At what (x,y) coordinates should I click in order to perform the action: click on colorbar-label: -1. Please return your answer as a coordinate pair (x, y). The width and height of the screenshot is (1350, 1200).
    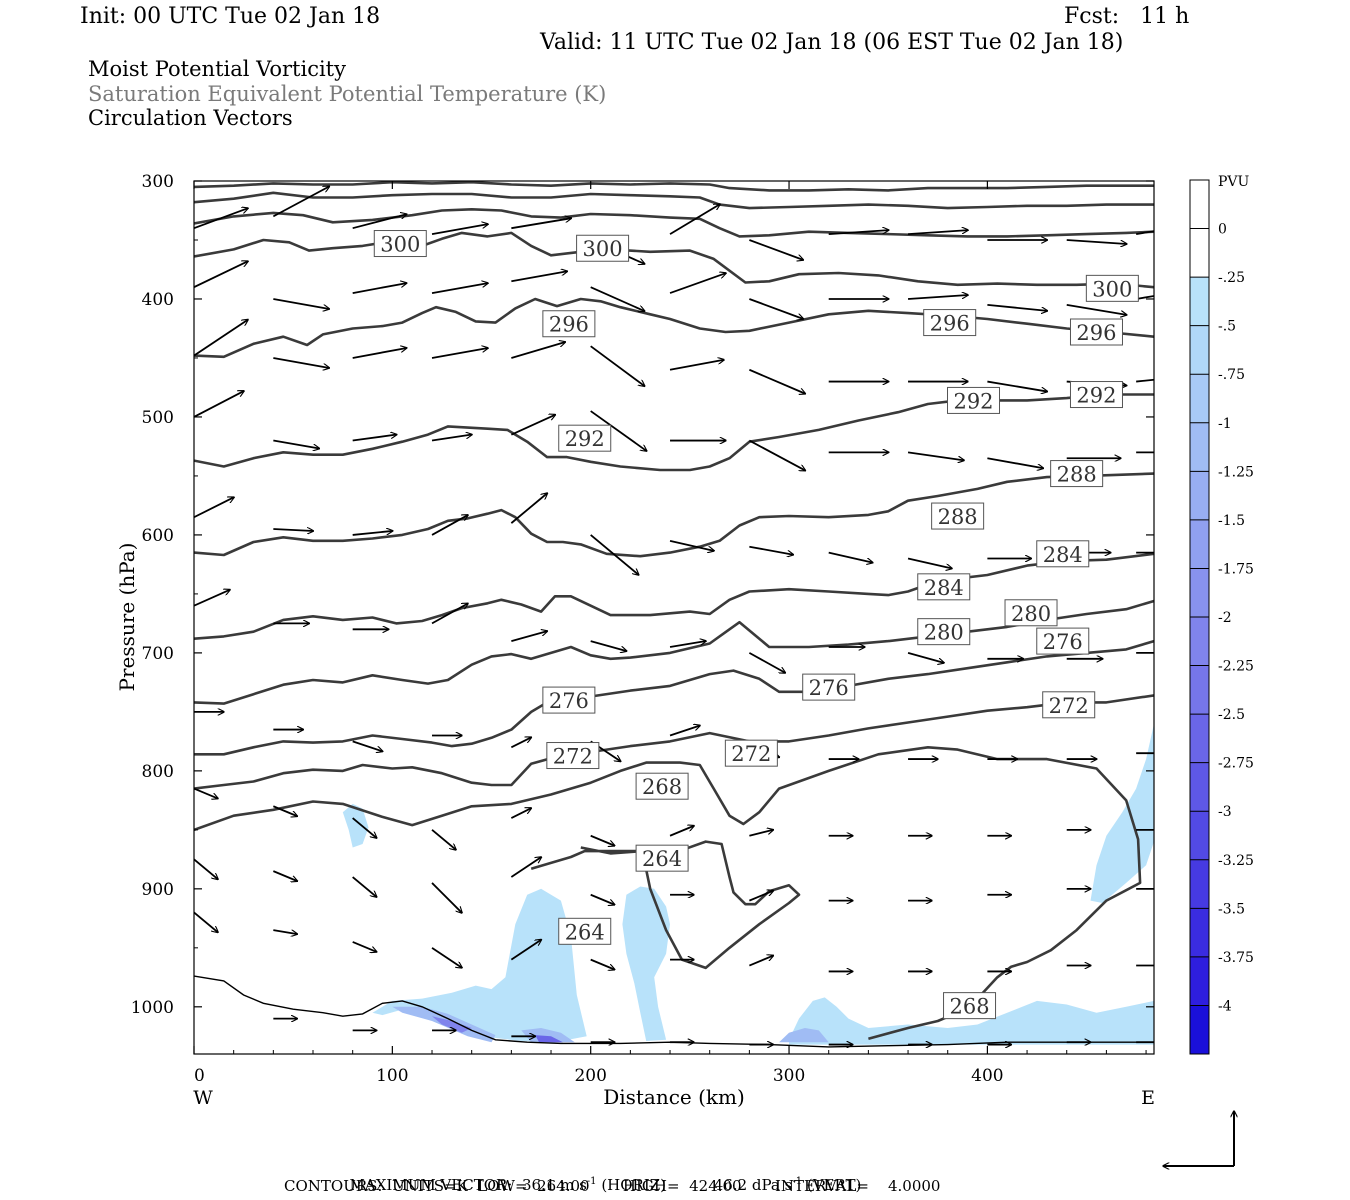
    Looking at the image, I should click on (1225, 424).